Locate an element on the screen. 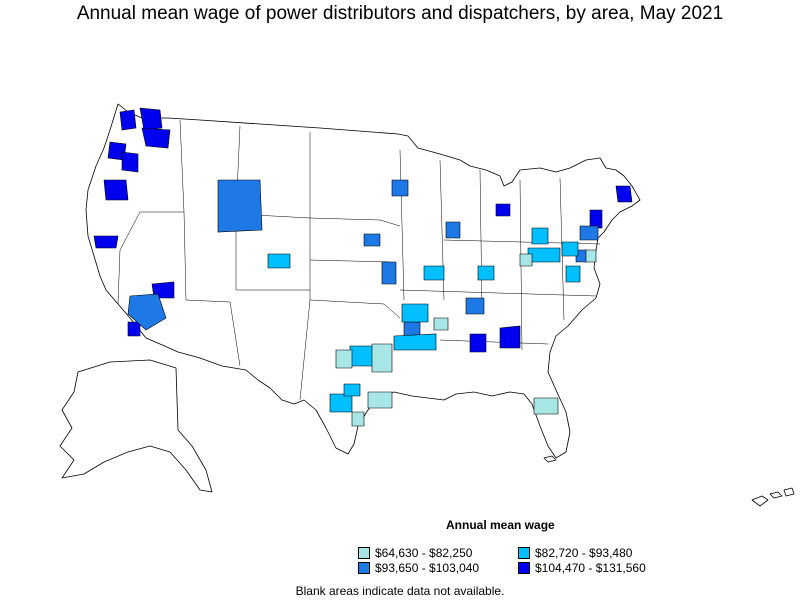 The image size is (800, 600). footnote: Blank areas indicate data not available. is located at coordinates (400, 591).